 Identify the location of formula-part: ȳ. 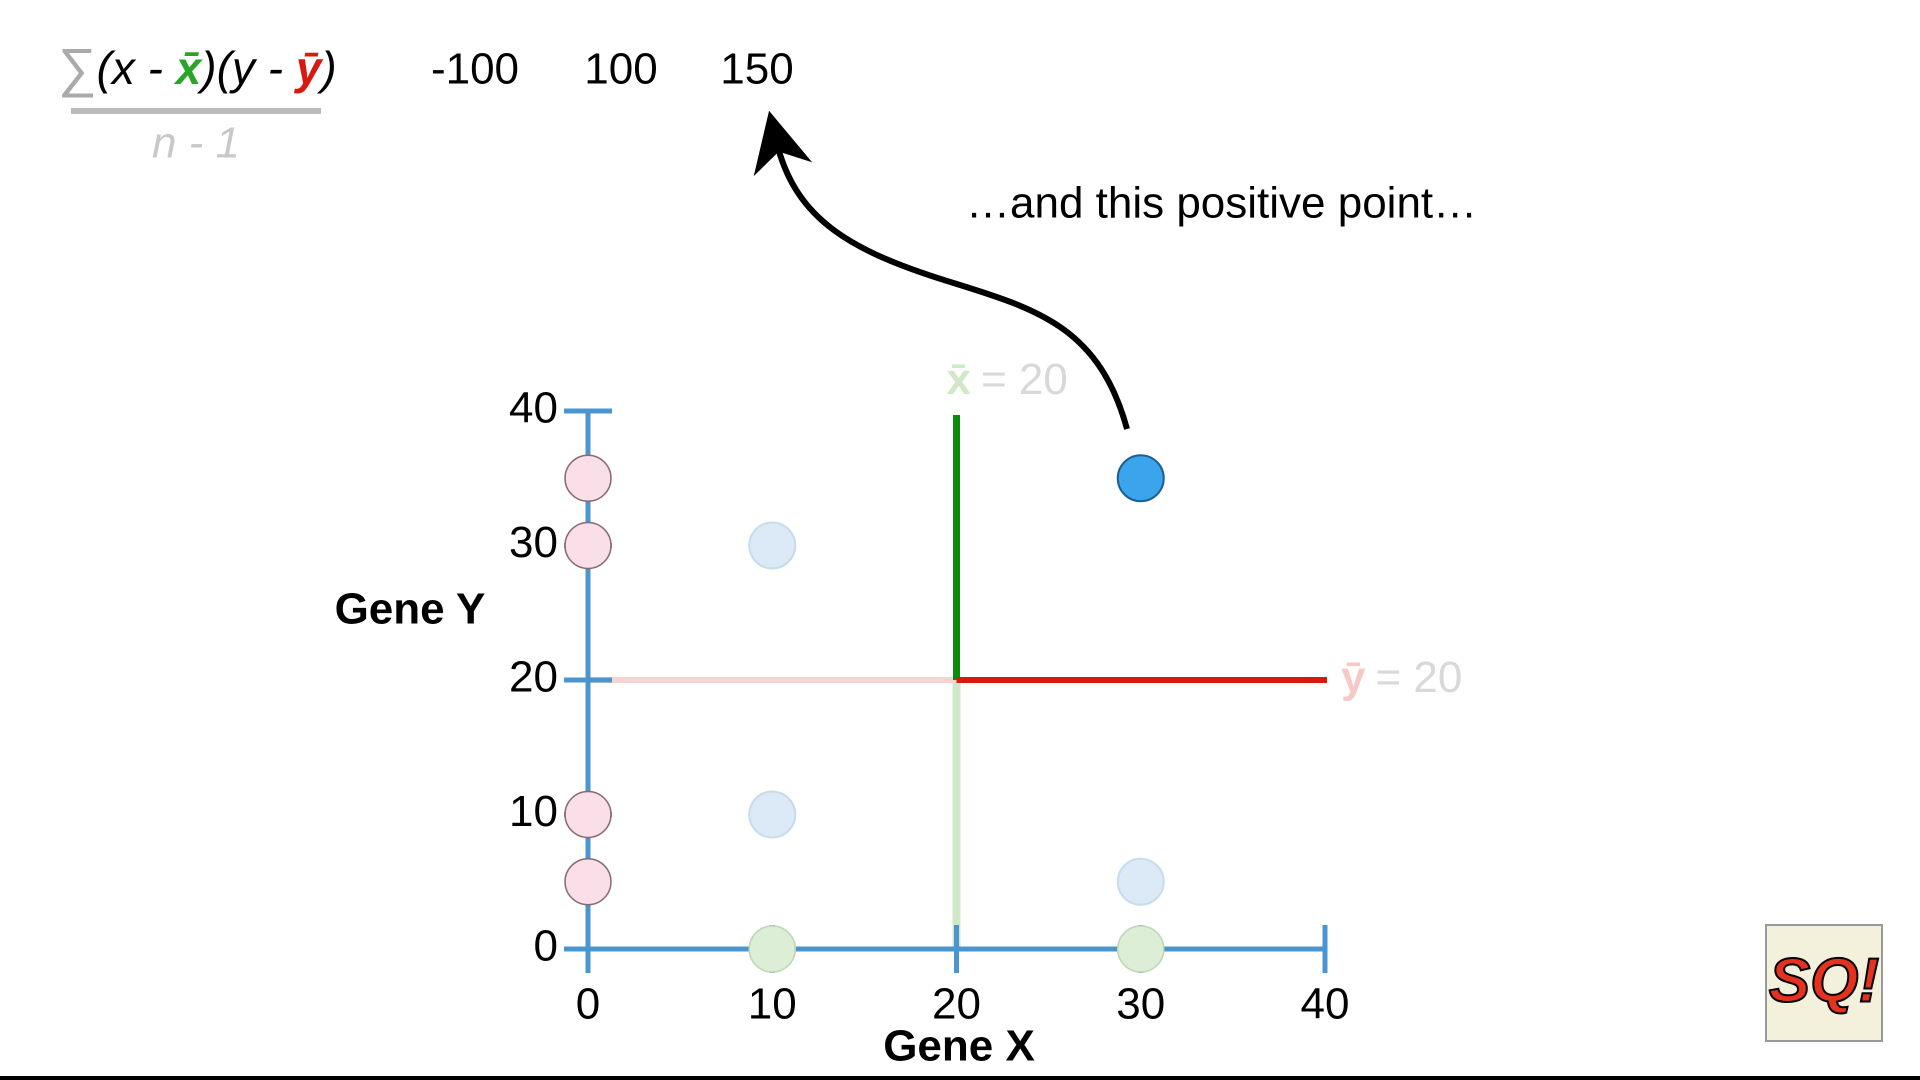
(309, 68).